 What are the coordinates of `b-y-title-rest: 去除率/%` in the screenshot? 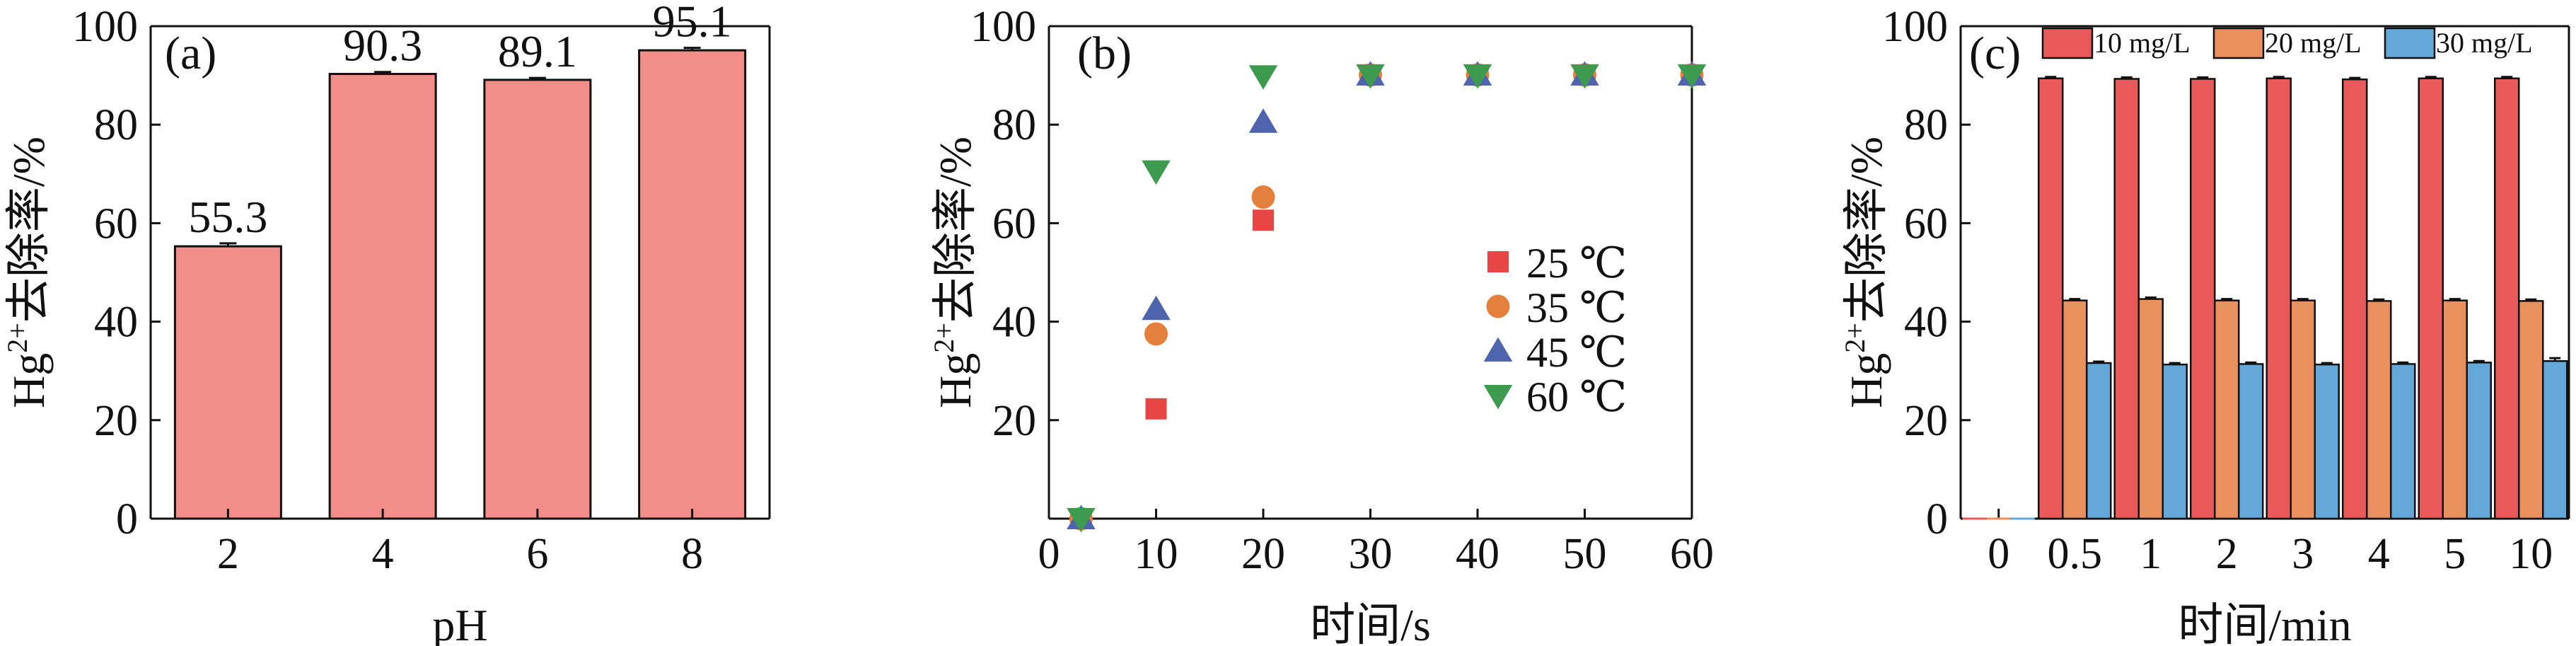 It's located at (955, 230).